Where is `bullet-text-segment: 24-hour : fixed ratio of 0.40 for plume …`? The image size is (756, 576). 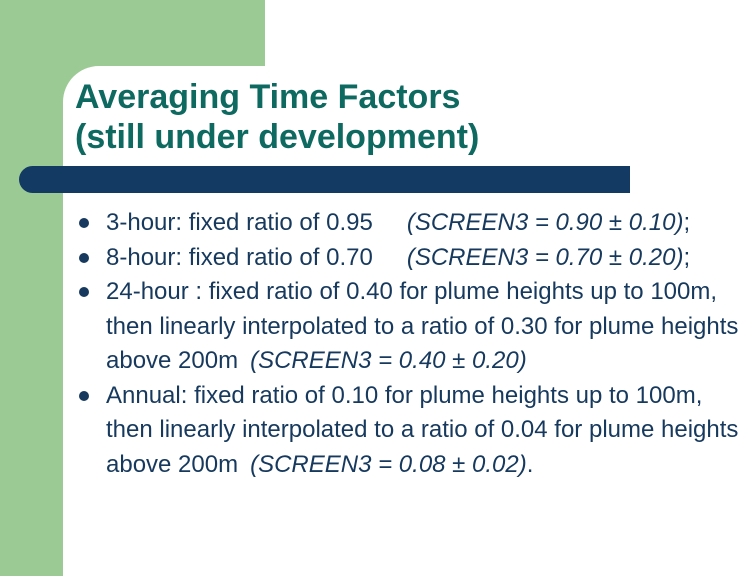
bullet-text-segment: 24-hour : fixed ratio of 0.40 for plume … is located at coordinates (422, 326).